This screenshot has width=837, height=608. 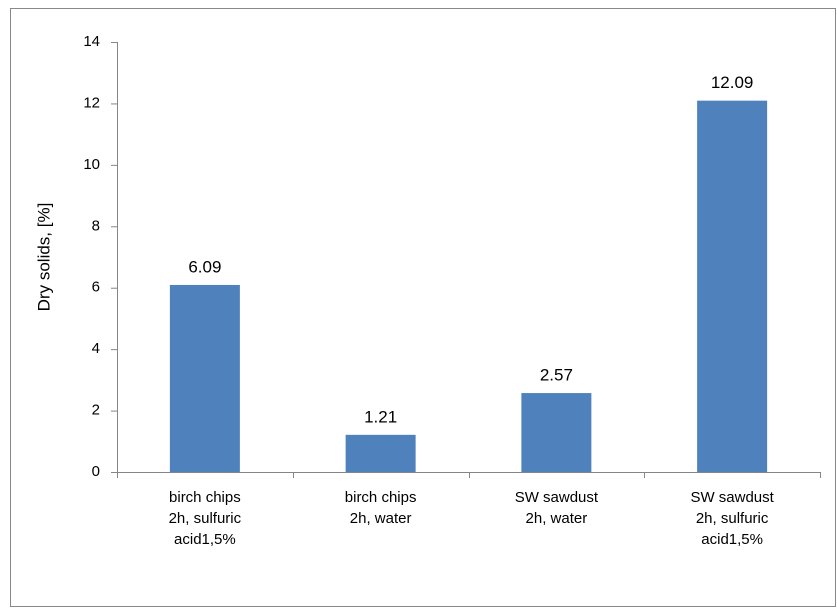 I want to click on y-tick-label: 6, so click(x=96, y=287).